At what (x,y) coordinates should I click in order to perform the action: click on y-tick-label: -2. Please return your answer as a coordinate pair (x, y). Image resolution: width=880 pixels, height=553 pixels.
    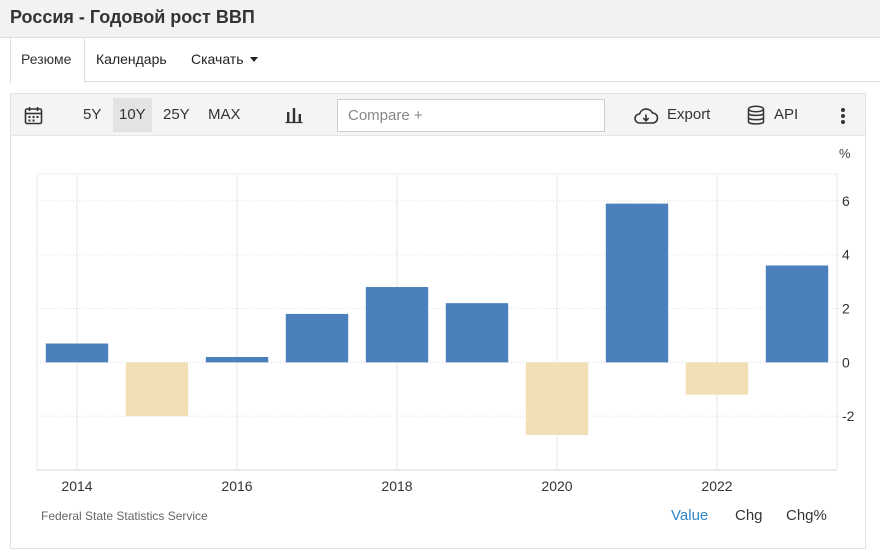
    Looking at the image, I should click on (848, 416).